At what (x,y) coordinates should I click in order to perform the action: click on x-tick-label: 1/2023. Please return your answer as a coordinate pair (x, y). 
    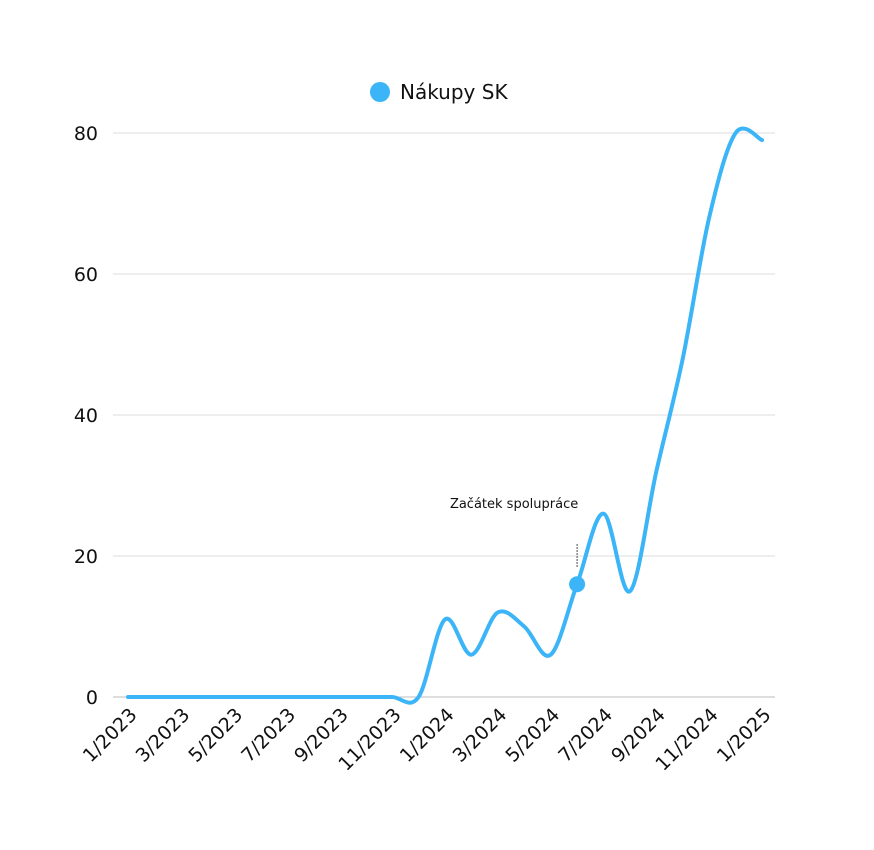
    Looking at the image, I should click on (110, 735).